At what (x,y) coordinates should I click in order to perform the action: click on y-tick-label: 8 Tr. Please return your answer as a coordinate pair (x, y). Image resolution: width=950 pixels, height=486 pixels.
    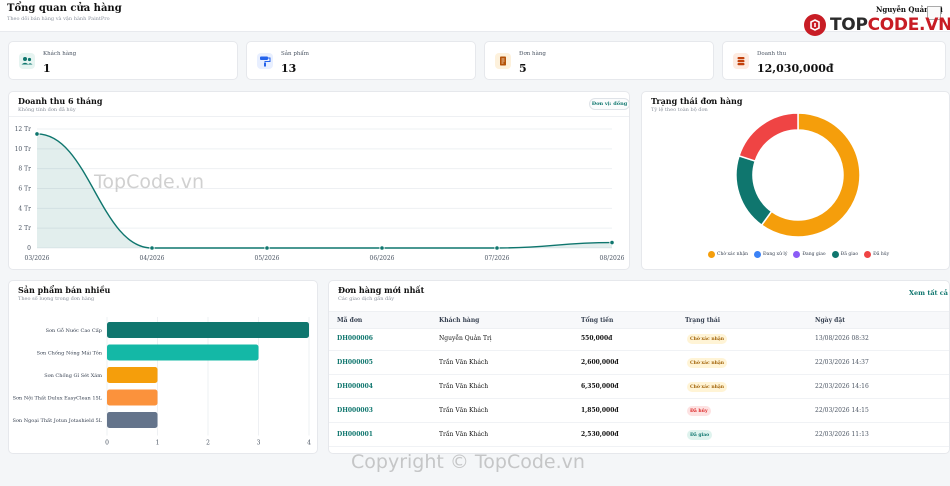
    Looking at the image, I should click on (24, 169).